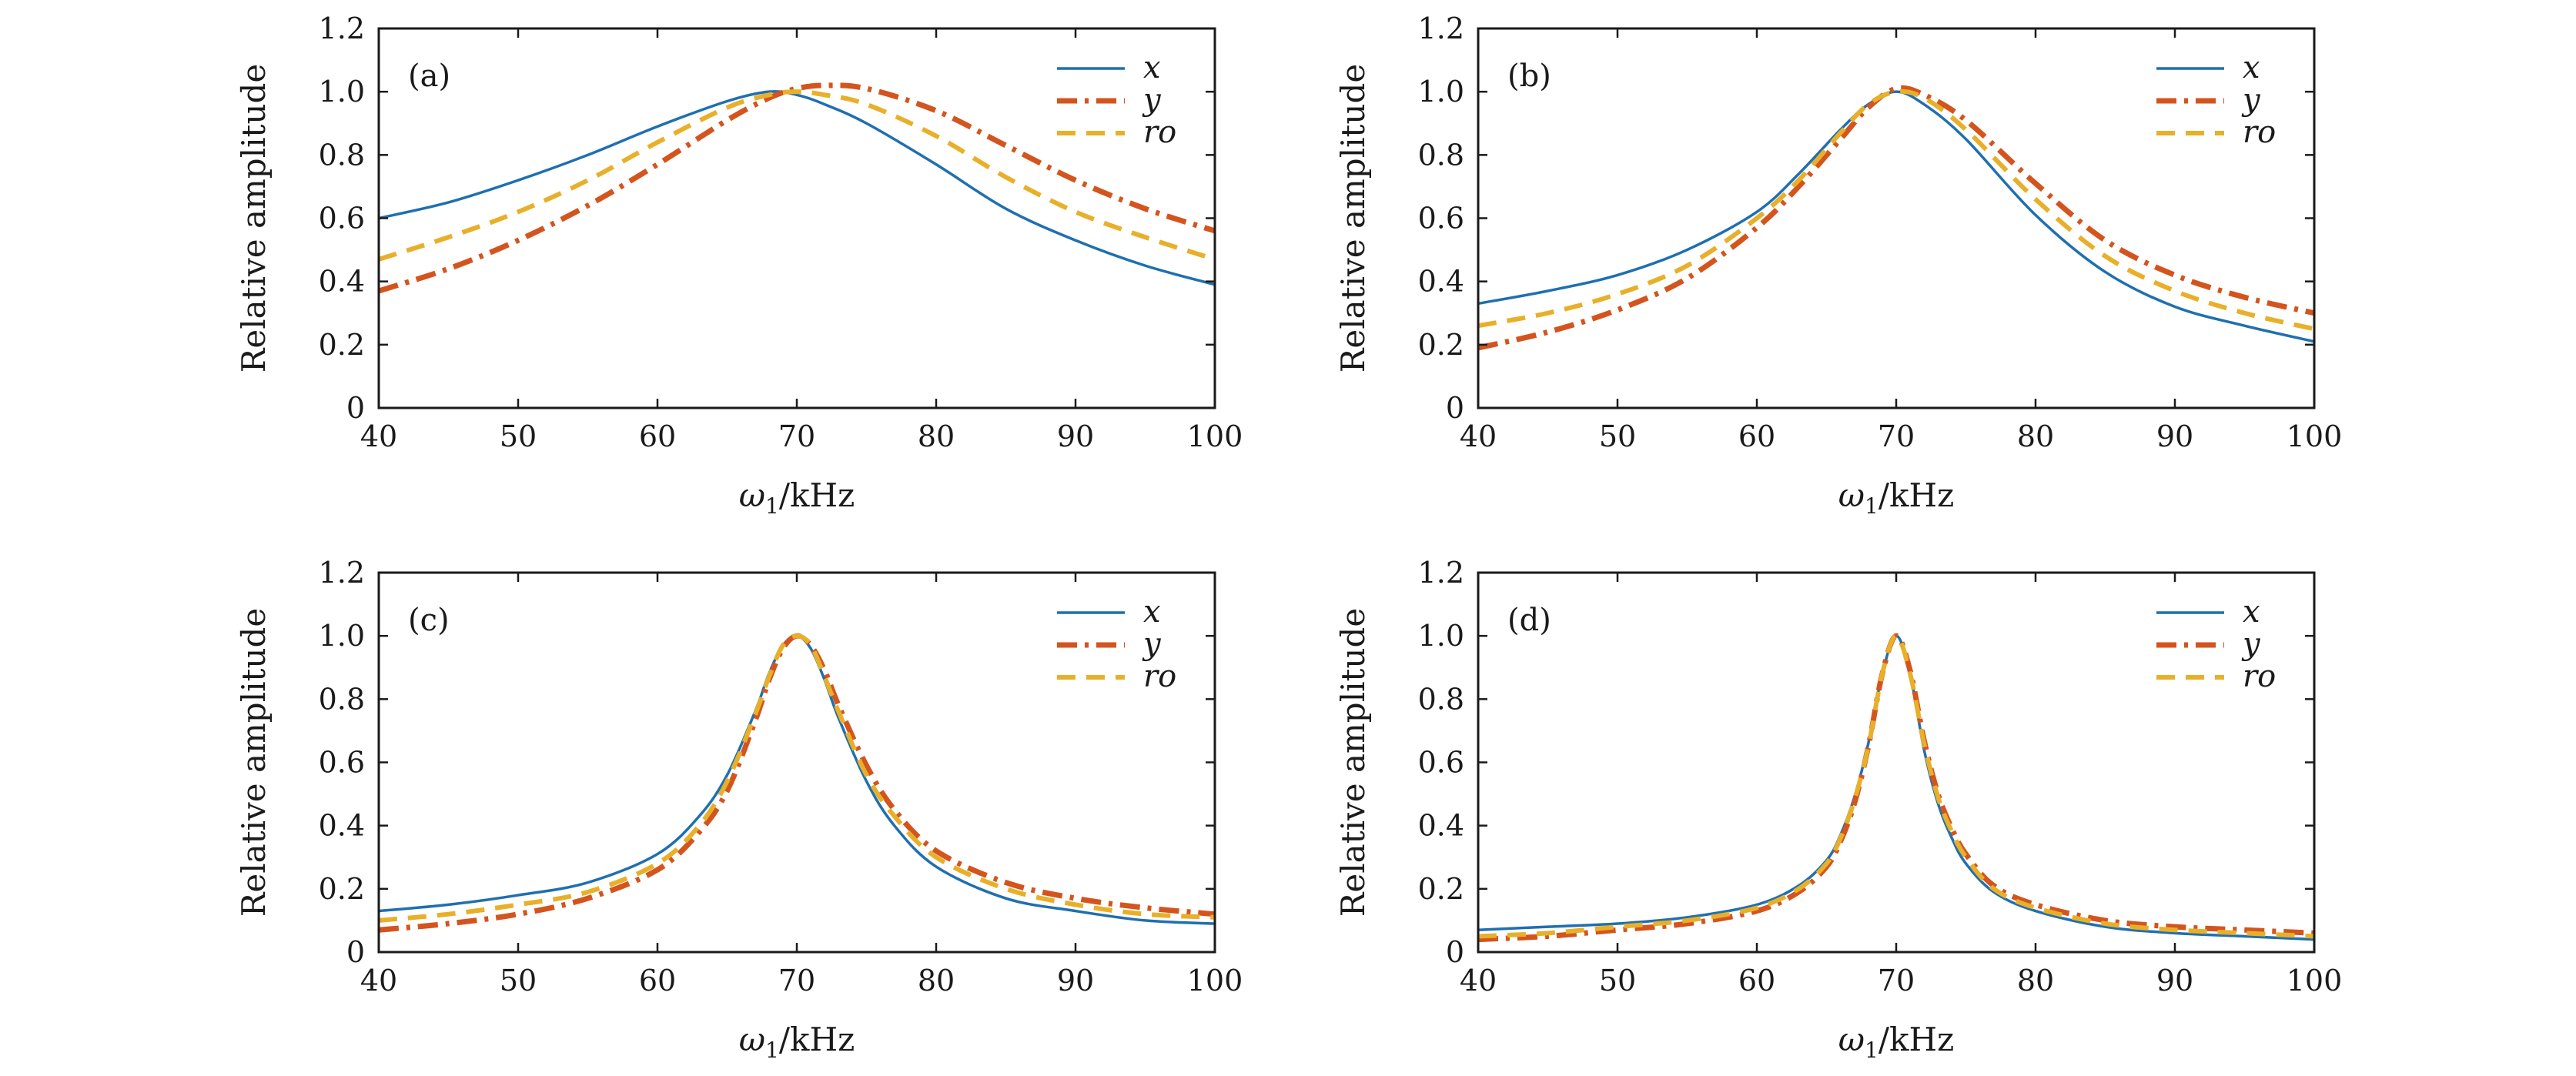 The height and width of the screenshot is (1076, 2576). I want to click on panel-tag: (d), so click(1529, 620).